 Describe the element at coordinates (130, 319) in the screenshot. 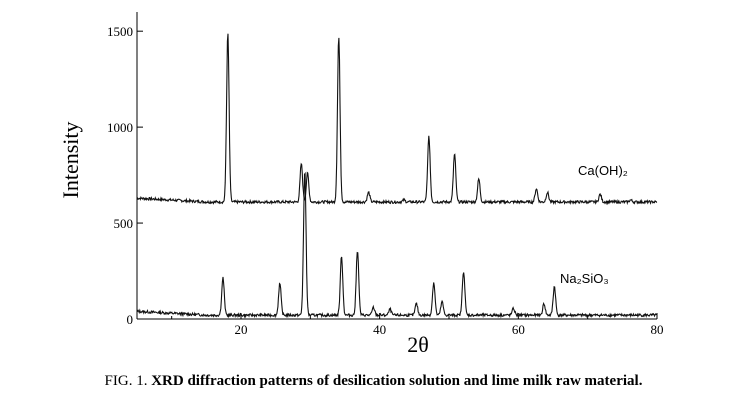

I see `y-tick-label: 0` at that location.